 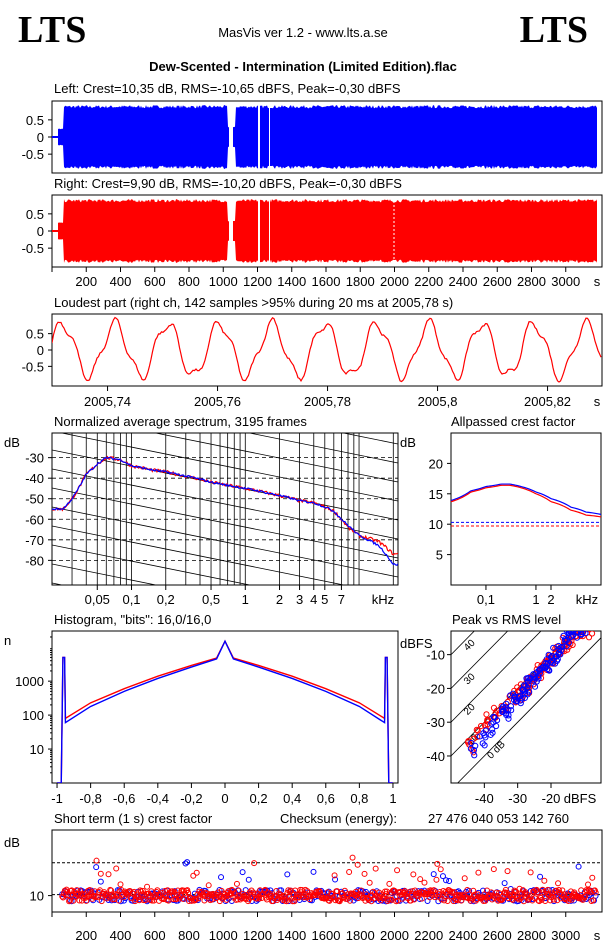 What do you see at coordinates (551, 798) in the screenshot?
I see `x-tick-label: -20` at bounding box center [551, 798].